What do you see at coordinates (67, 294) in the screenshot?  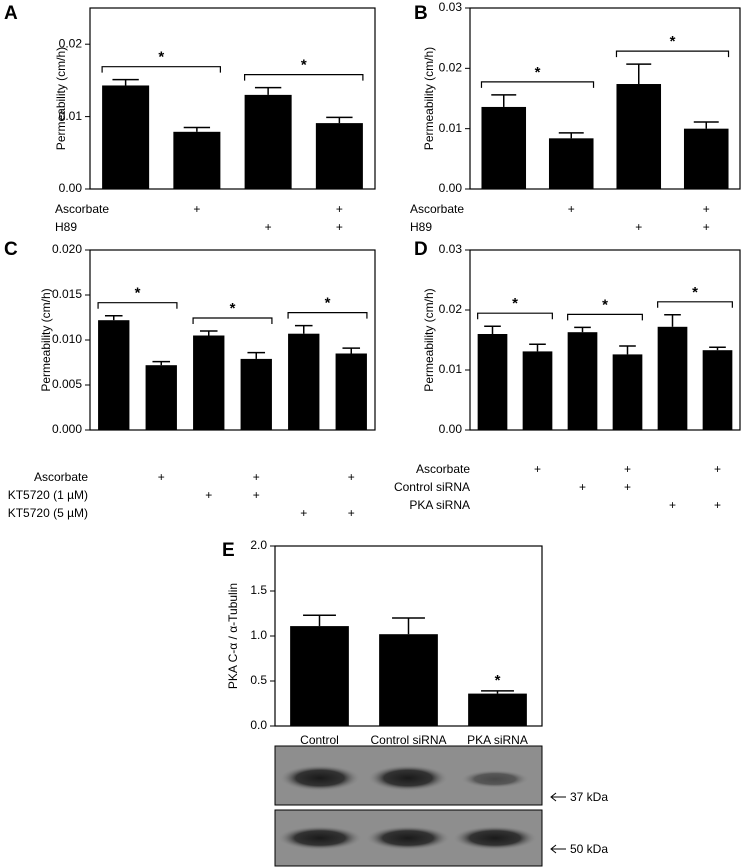 I see `y-tick-label: 0.015` at bounding box center [67, 294].